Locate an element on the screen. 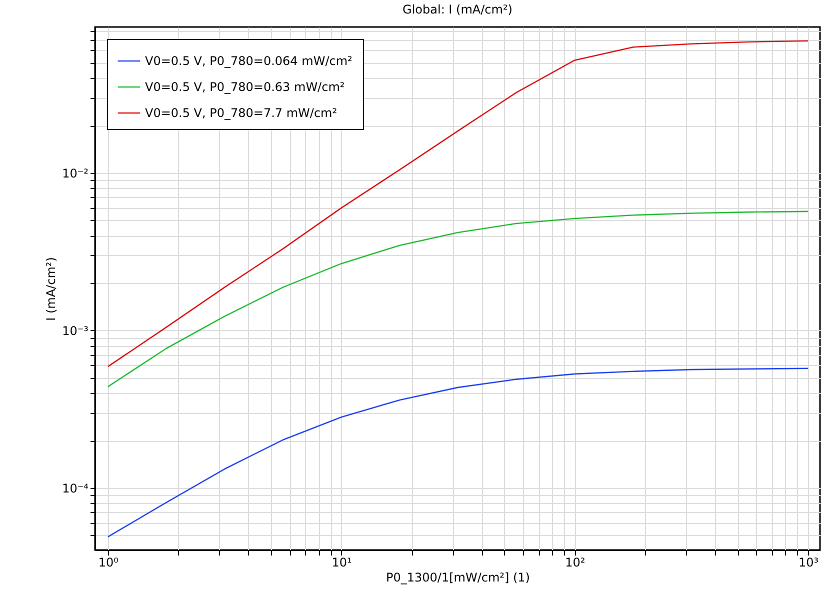  y-tick-label: 10⁻³ is located at coordinates (75, 331).